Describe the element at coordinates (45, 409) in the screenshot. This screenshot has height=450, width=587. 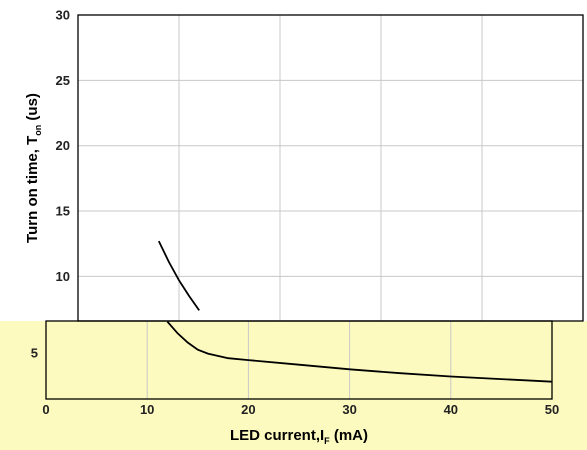
I see `x-tick-label: 0` at that location.